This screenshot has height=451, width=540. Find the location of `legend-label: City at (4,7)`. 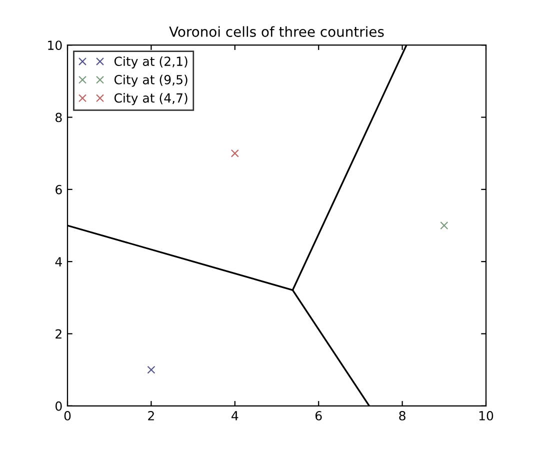

legend-label: City at (4,7) is located at coordinates (151, 99).